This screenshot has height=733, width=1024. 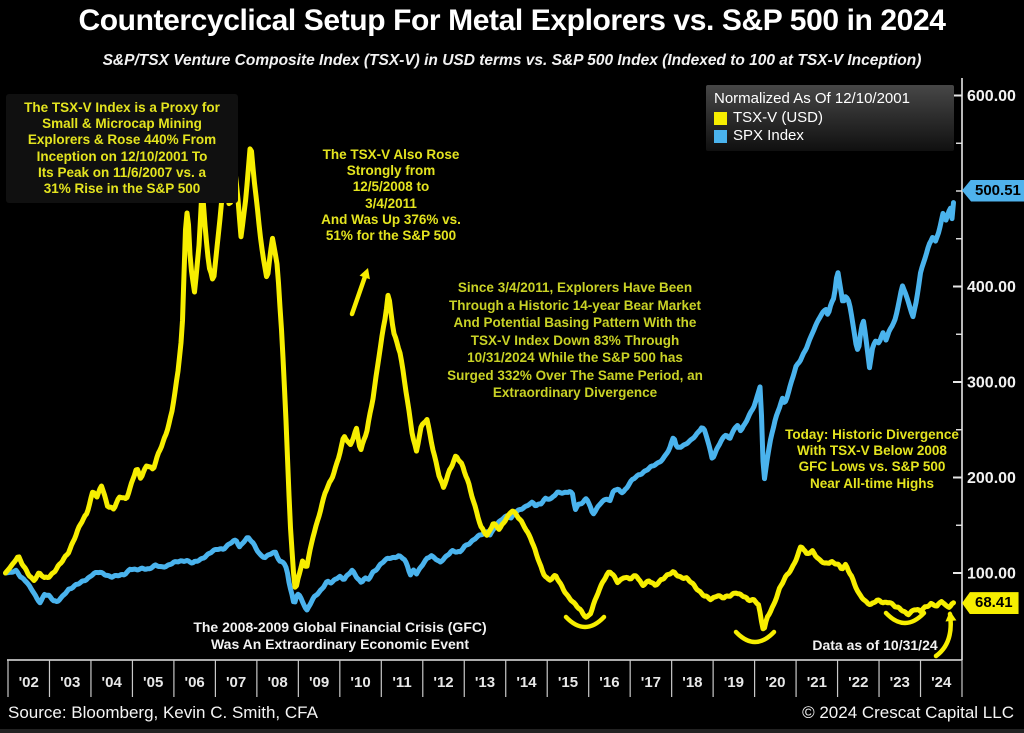 What do you see at coordinates (609, 682) in the screenshot?
I see `x-axis-label: '16` at bounding box center [609, 682].